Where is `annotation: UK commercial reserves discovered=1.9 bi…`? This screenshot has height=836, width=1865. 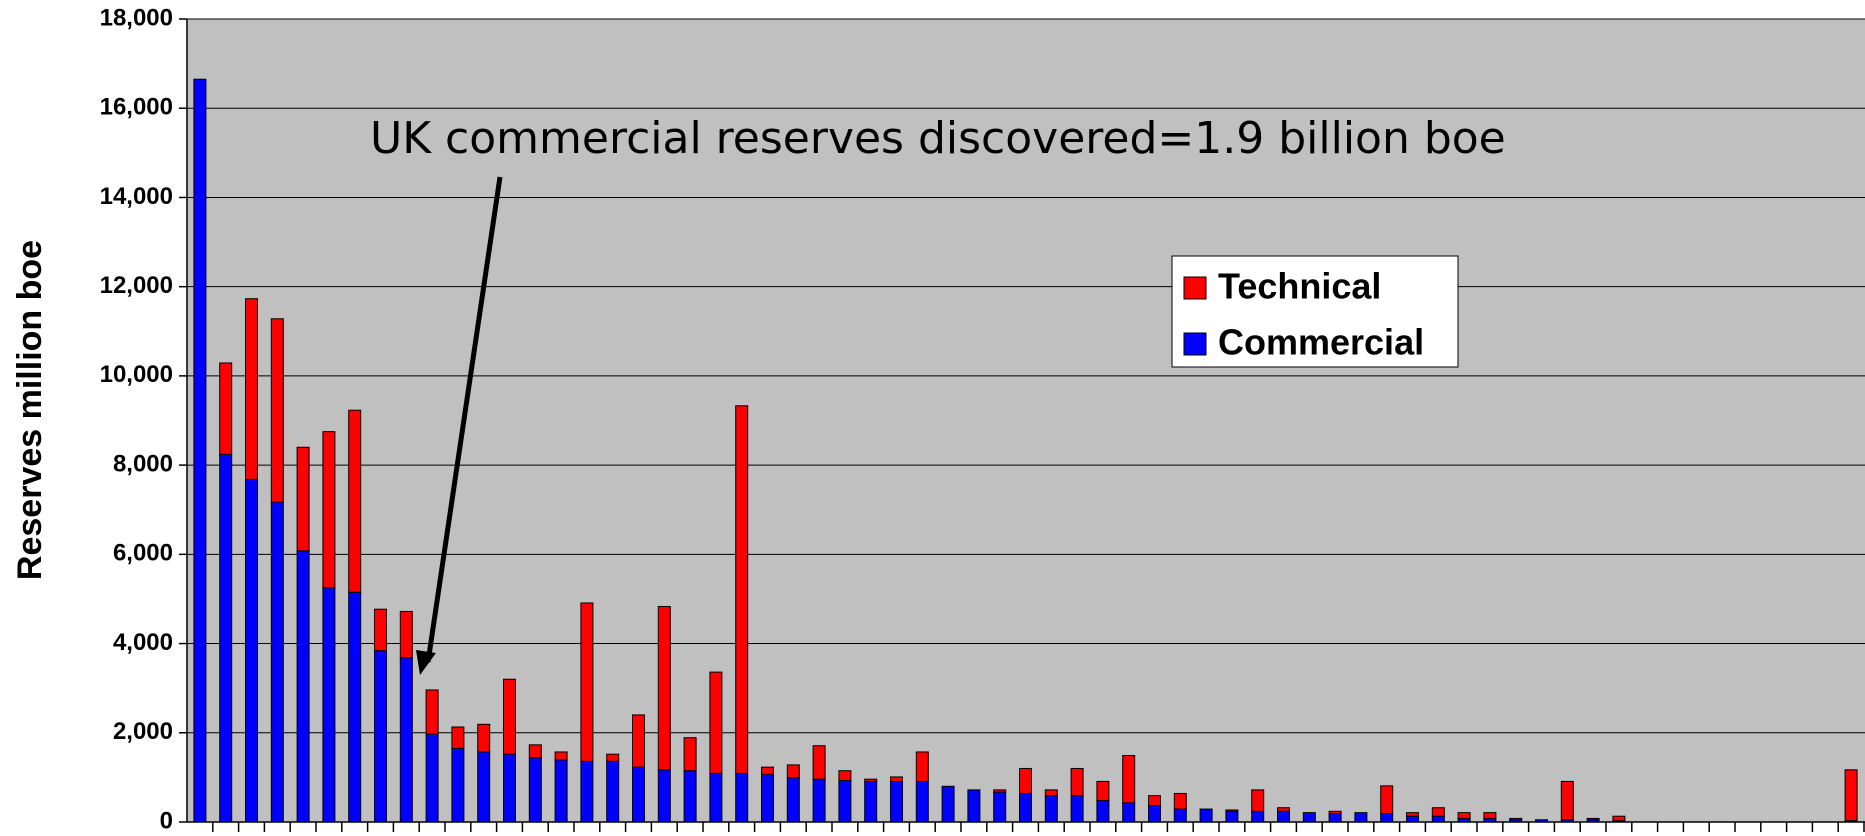
annotation: UK commercial reserves discovered=1.9 bi… is located at coordinates (938, 138).